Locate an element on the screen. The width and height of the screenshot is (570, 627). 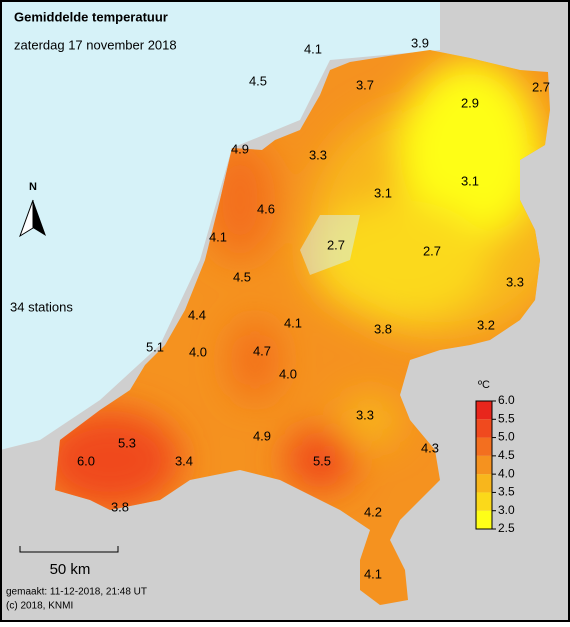
station-value: 4.7 is located at coordinates (262, 350).